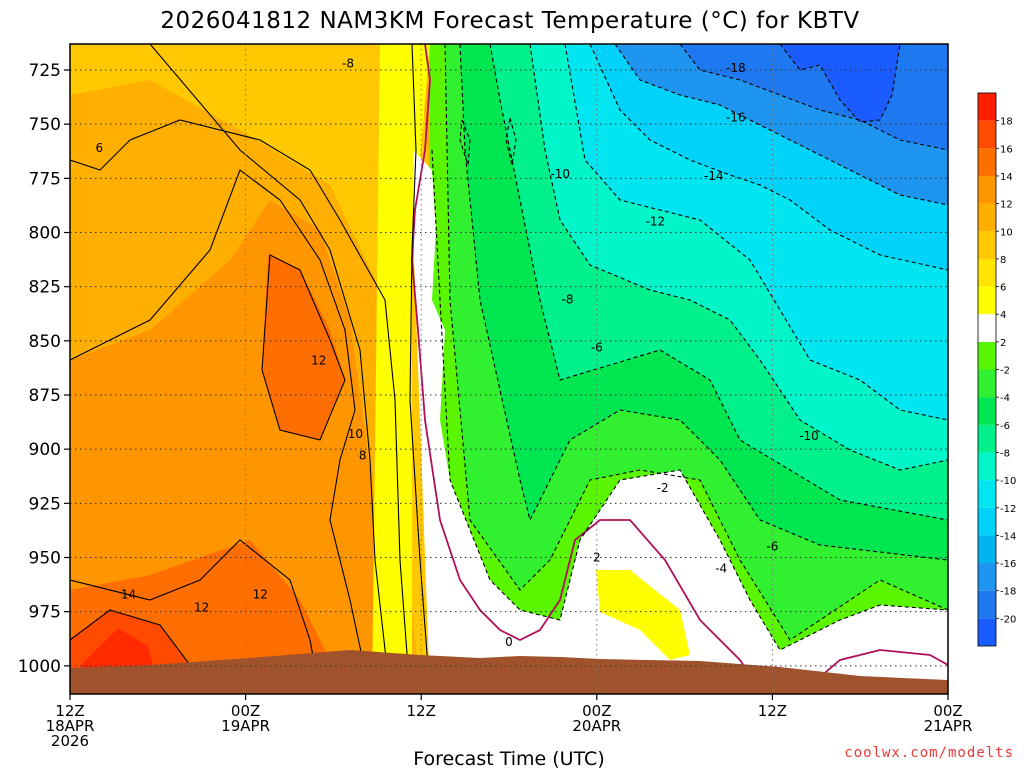 The height and width of the screenshot is (768, 1024). What do you see at coordinates (772, 547) in the screenshot?
I see `contour-label: -6` at bounding box center [772, 547].